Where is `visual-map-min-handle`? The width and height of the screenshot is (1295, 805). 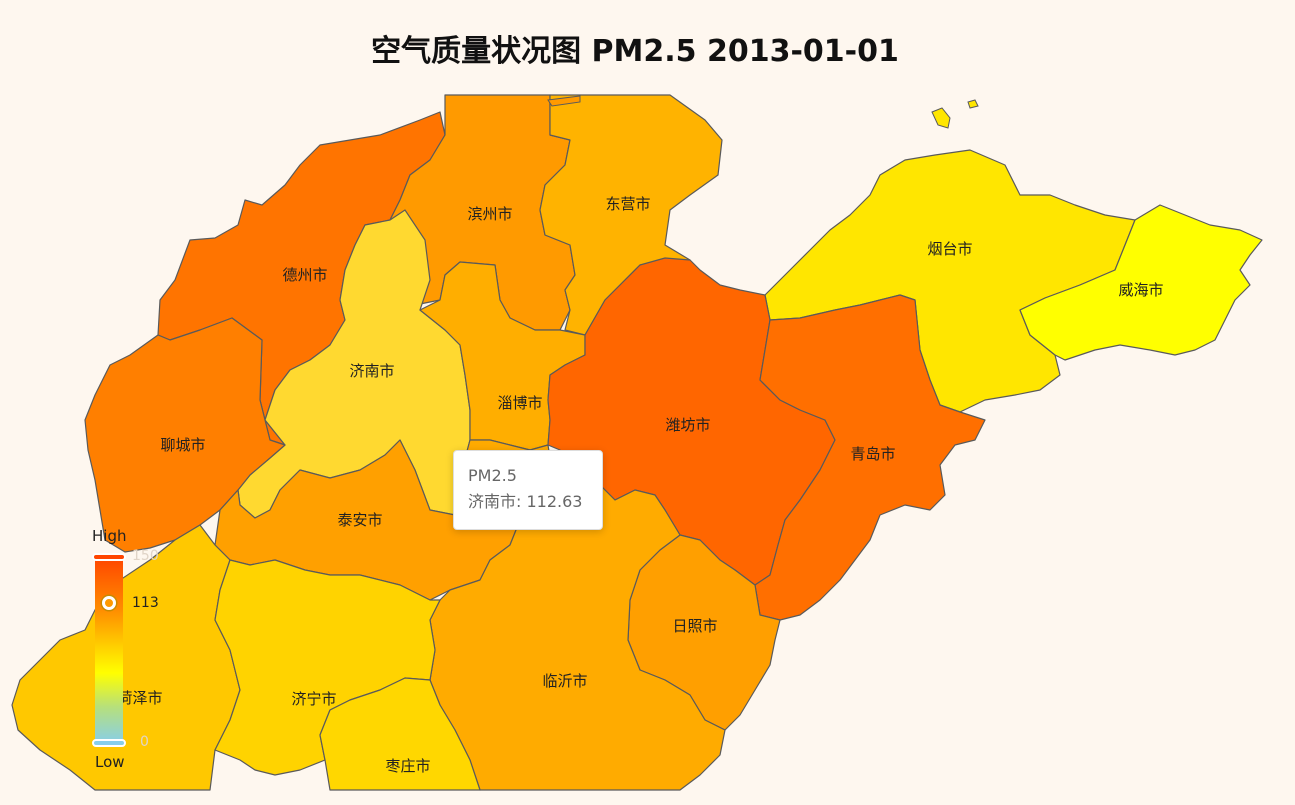
visual-map-min-handle is located at coordinates (109, 743).